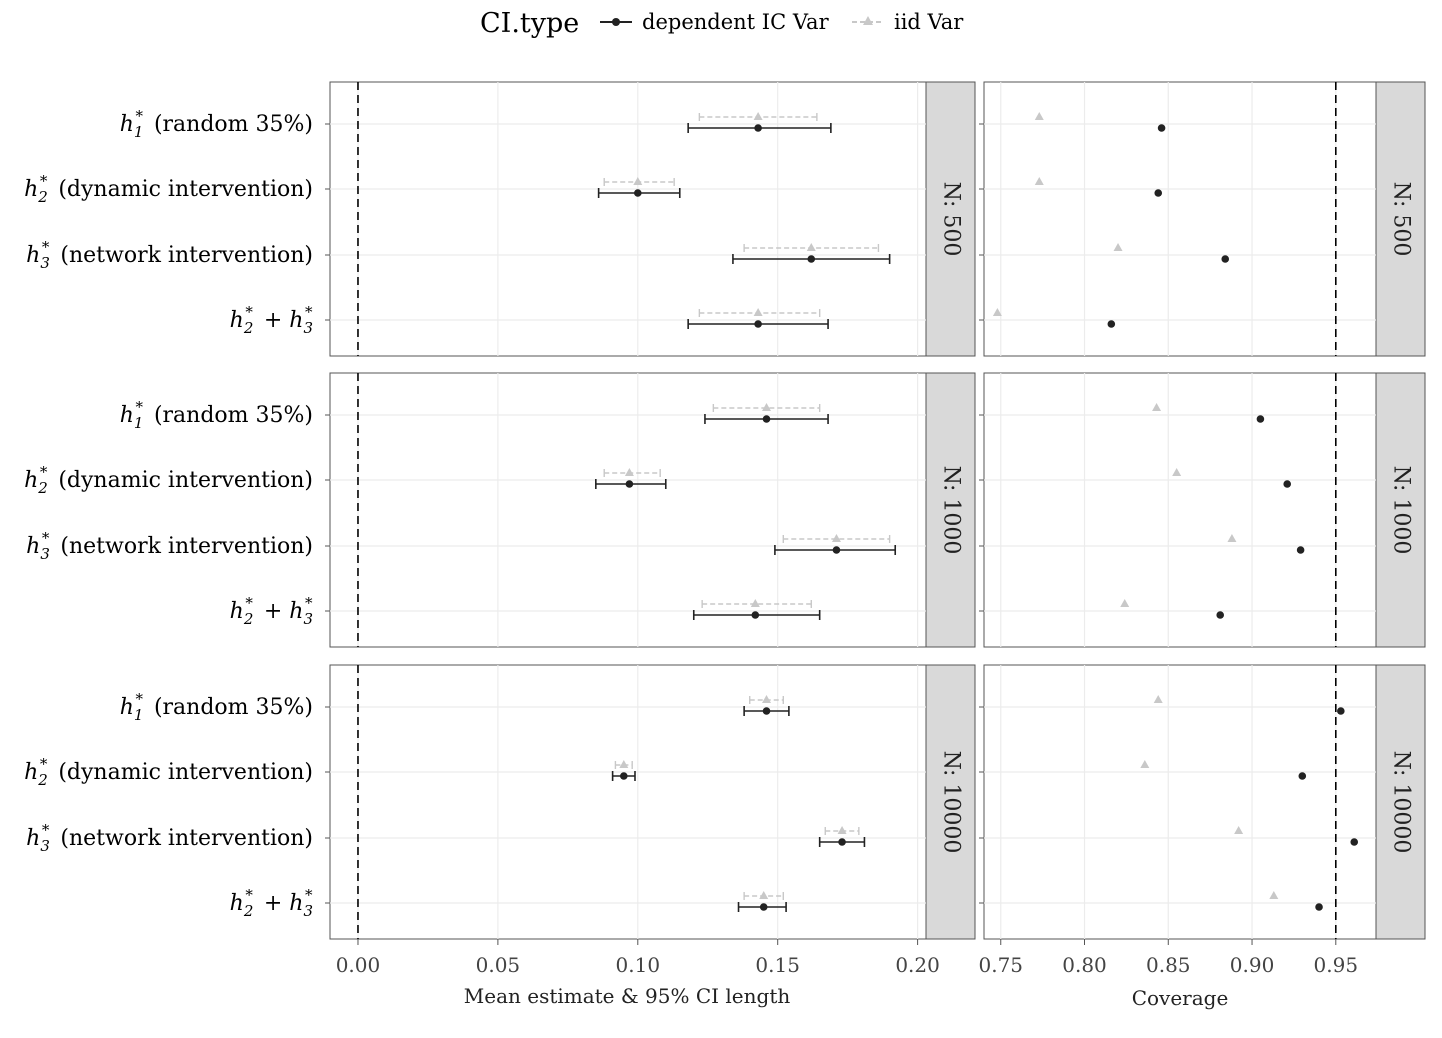  I want to click on coverage-panel: N: 500, so click(1202, 219).